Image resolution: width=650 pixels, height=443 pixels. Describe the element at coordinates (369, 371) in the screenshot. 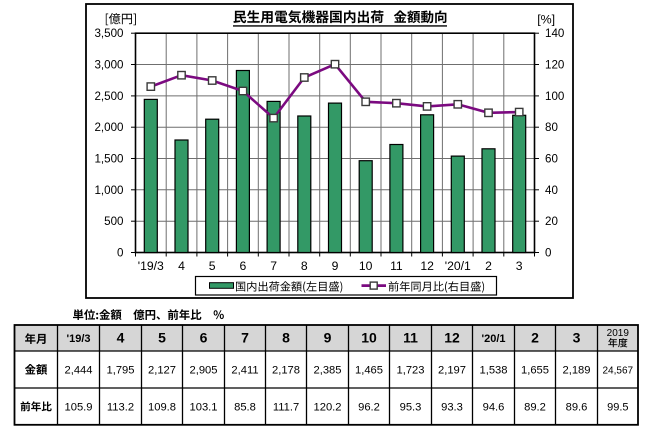

I see `svg-text: 1,465` at that location.